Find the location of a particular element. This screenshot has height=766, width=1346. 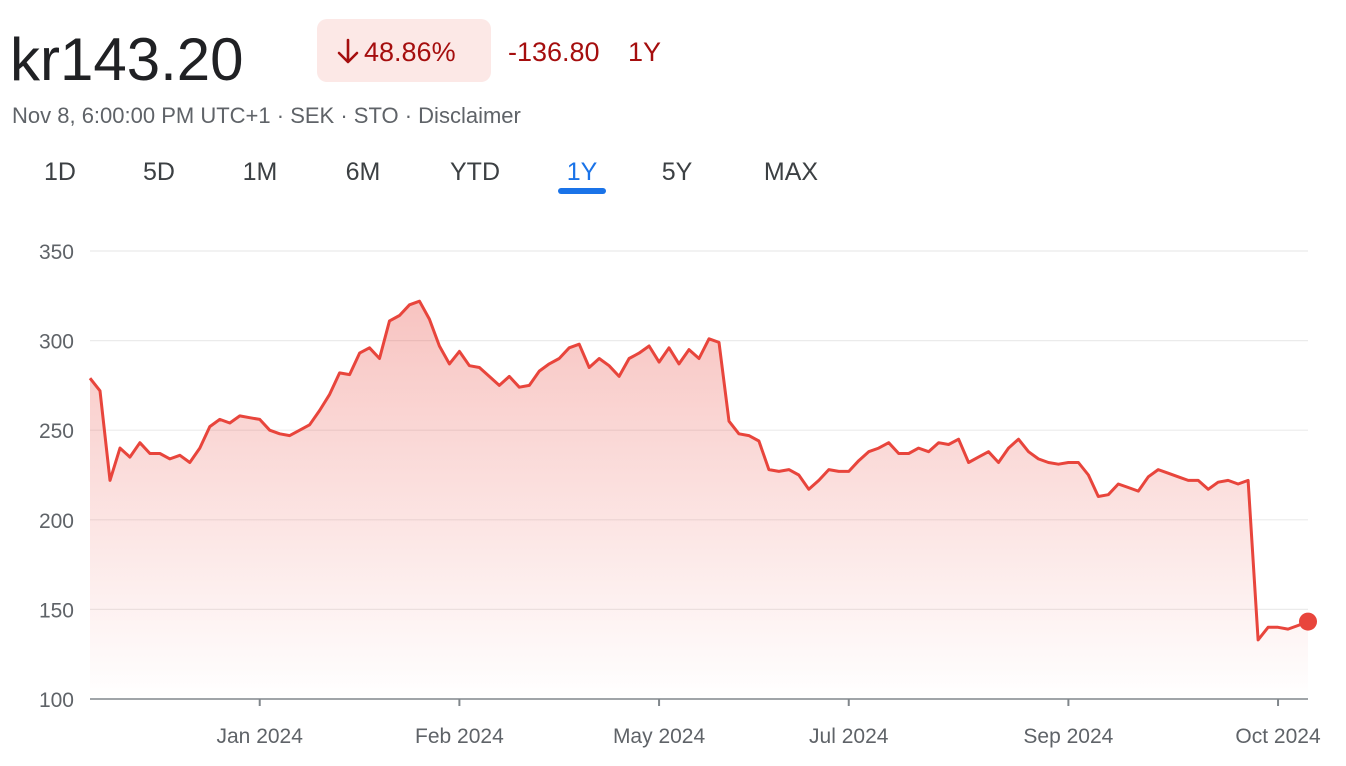

change-abs: -136.80 is located at coordinates (554, 52).